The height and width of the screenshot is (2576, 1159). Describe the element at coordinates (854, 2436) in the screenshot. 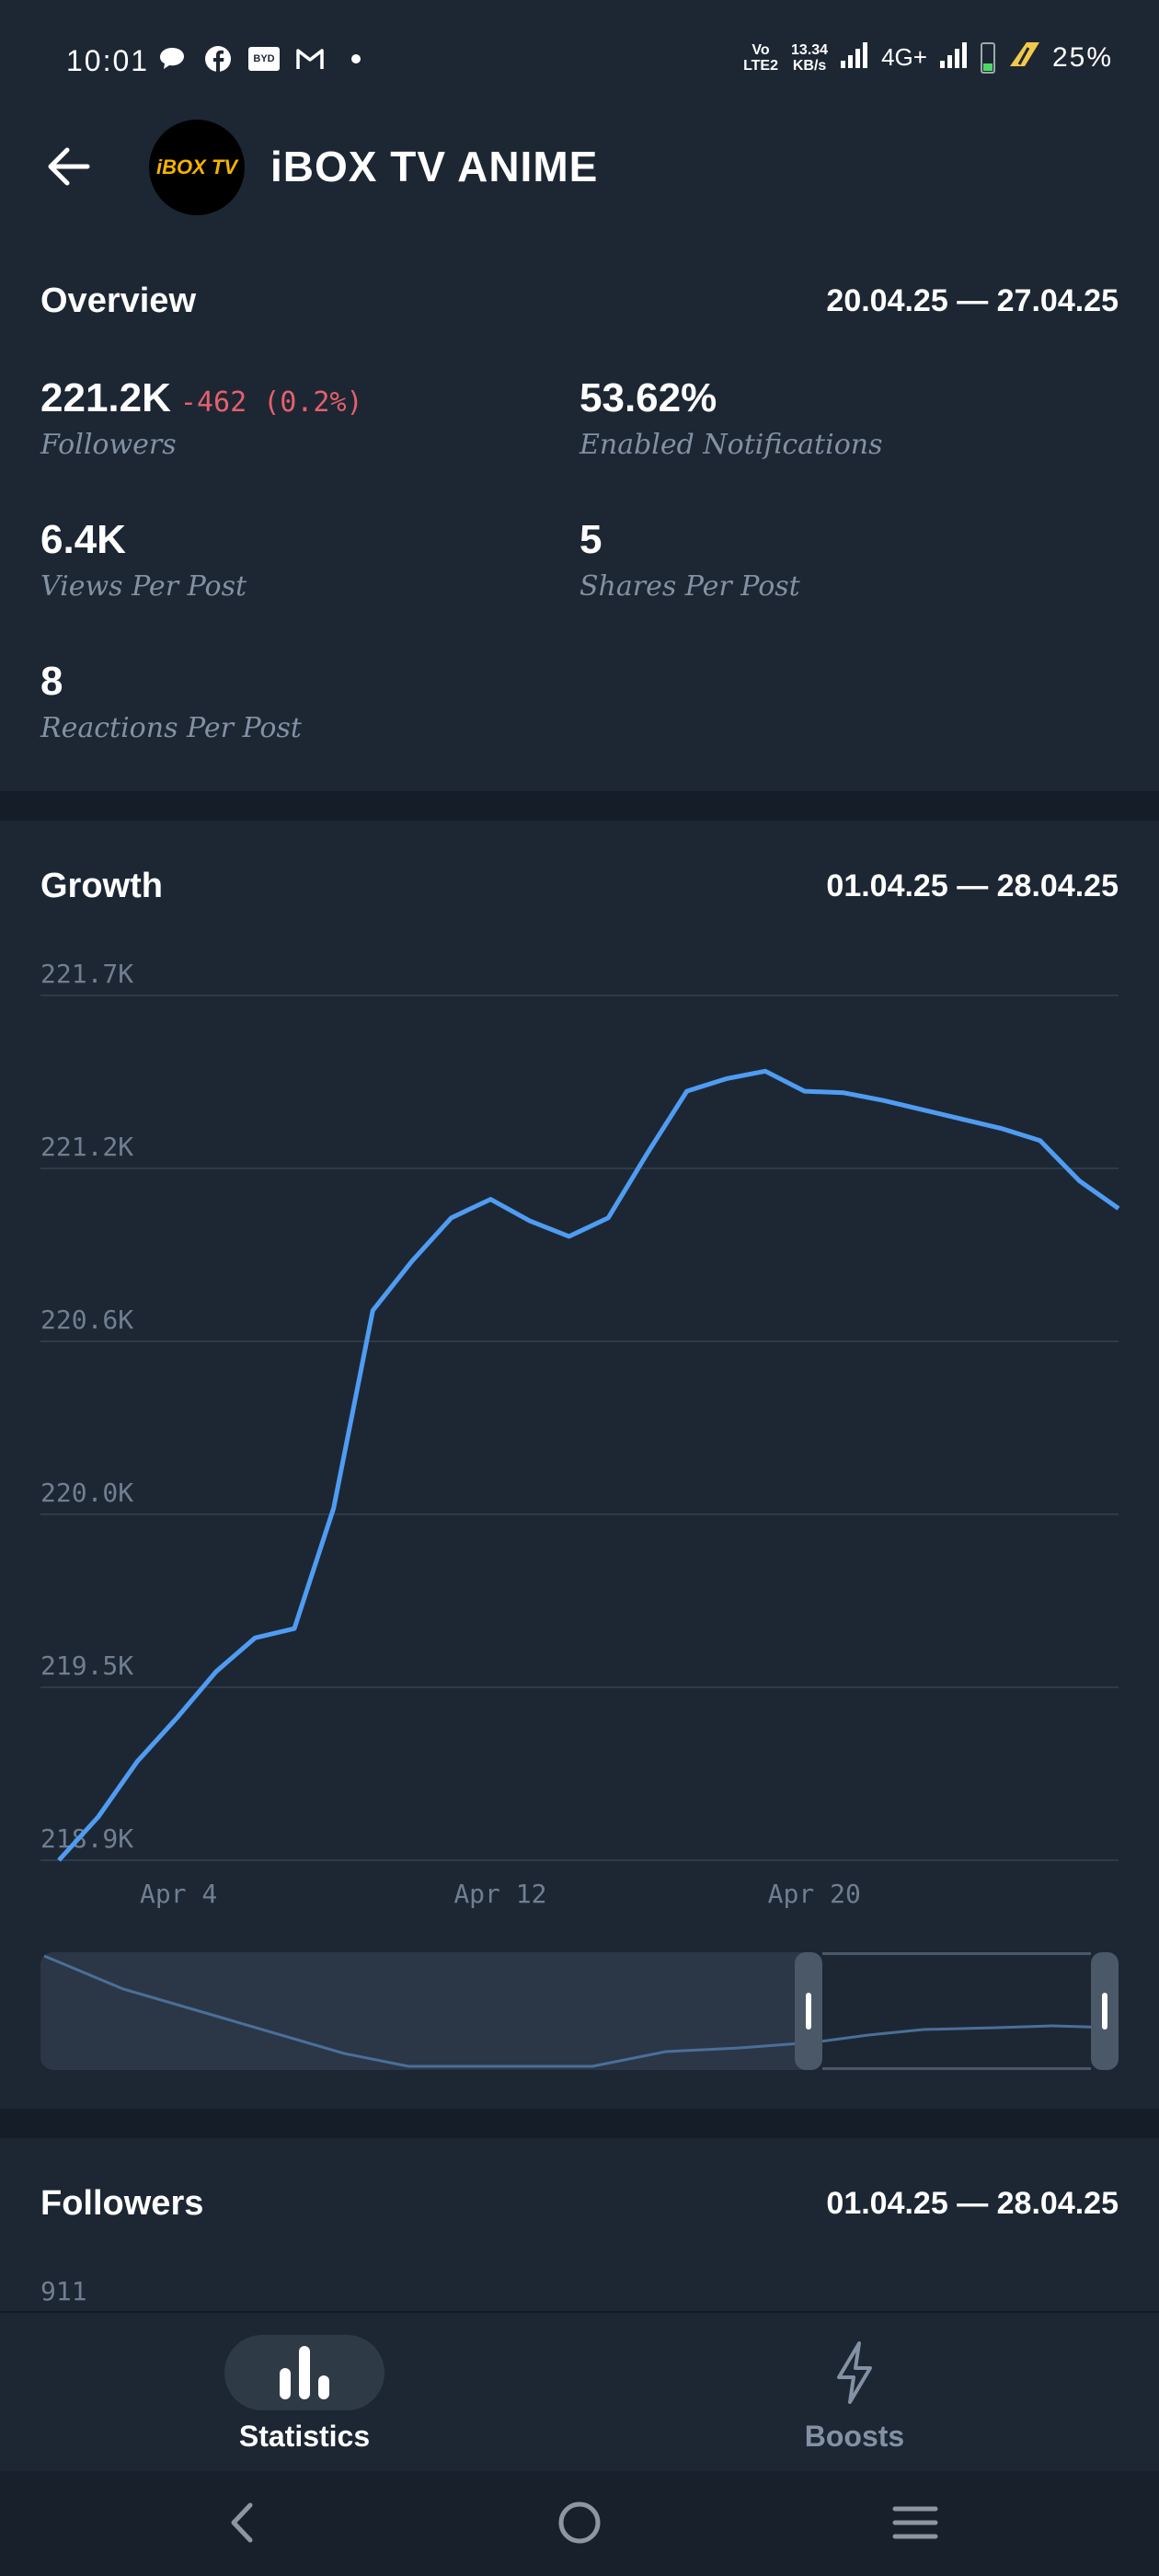

I see `tab-boosts-label: Boosts` at that location.